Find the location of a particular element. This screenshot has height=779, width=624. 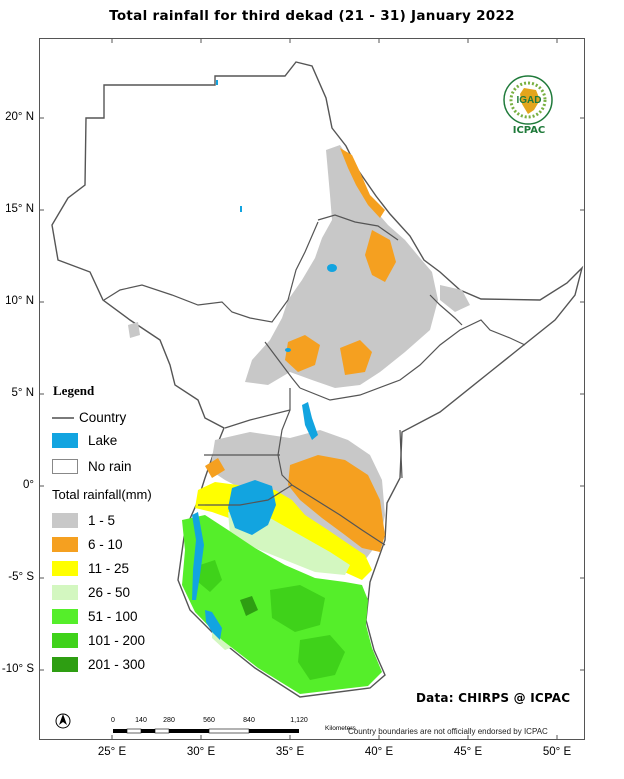

legend-class-row: 51 - 100 is located at coordinates (95, 616).